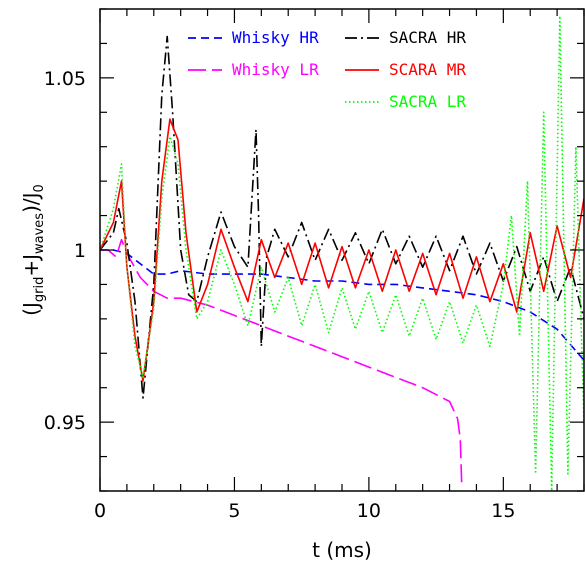  What do you see at coordinates (342, 550) in the screenshot?
I see `x-axis-title: t (ms)` at bounding box center [342, 550].